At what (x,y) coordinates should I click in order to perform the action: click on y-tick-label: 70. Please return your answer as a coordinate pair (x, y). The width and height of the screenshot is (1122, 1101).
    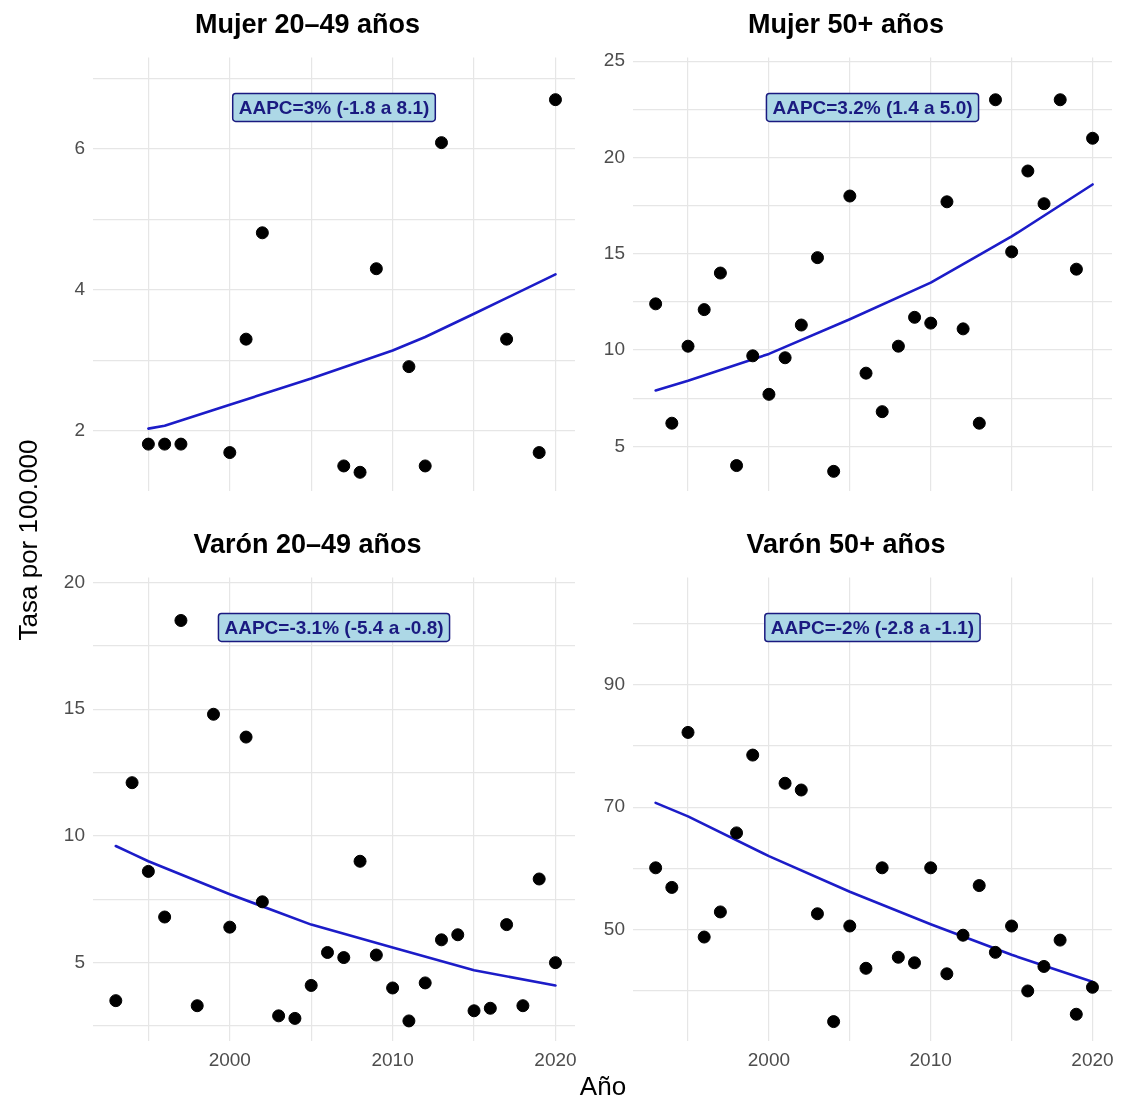
    Looking at the image, I should click on (614, 806).